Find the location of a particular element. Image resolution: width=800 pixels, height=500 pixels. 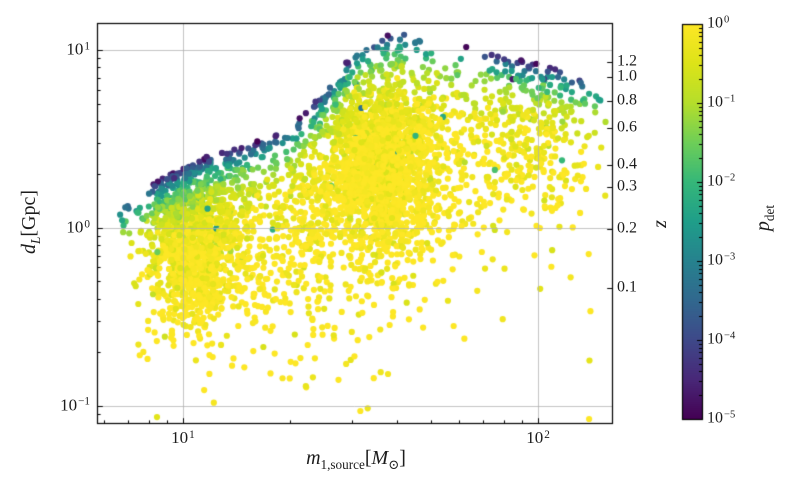

z-axis-label: z is located at coordinates (660, 224).